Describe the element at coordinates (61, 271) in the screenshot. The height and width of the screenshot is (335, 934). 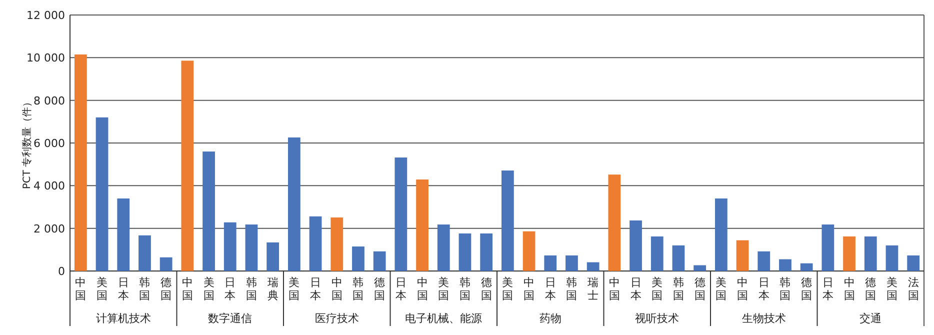
I see `y-tick-label: 0` at that location.